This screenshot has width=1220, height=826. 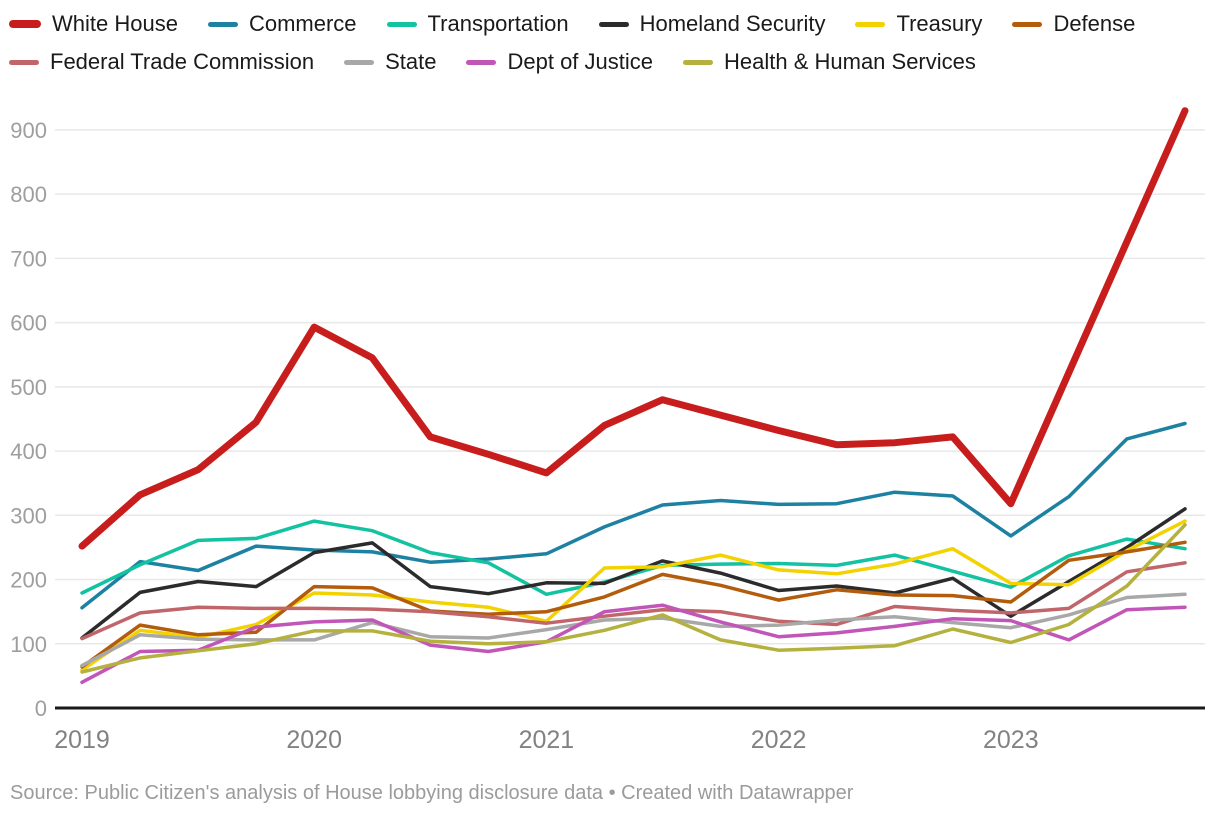 I want to click on legend-item-defense: Defense, so click(x=1074, y=23).